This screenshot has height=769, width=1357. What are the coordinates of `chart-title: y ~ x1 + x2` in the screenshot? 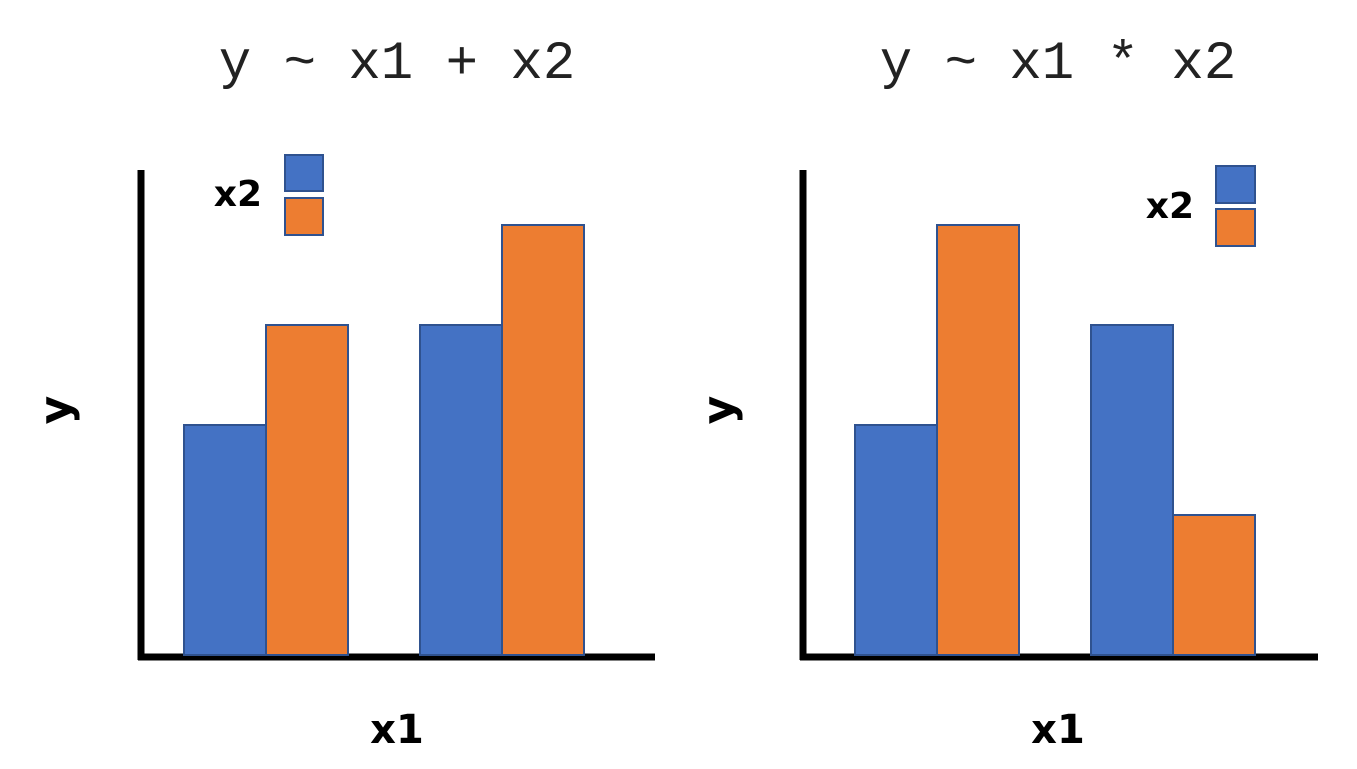 It's located at (397, 64).